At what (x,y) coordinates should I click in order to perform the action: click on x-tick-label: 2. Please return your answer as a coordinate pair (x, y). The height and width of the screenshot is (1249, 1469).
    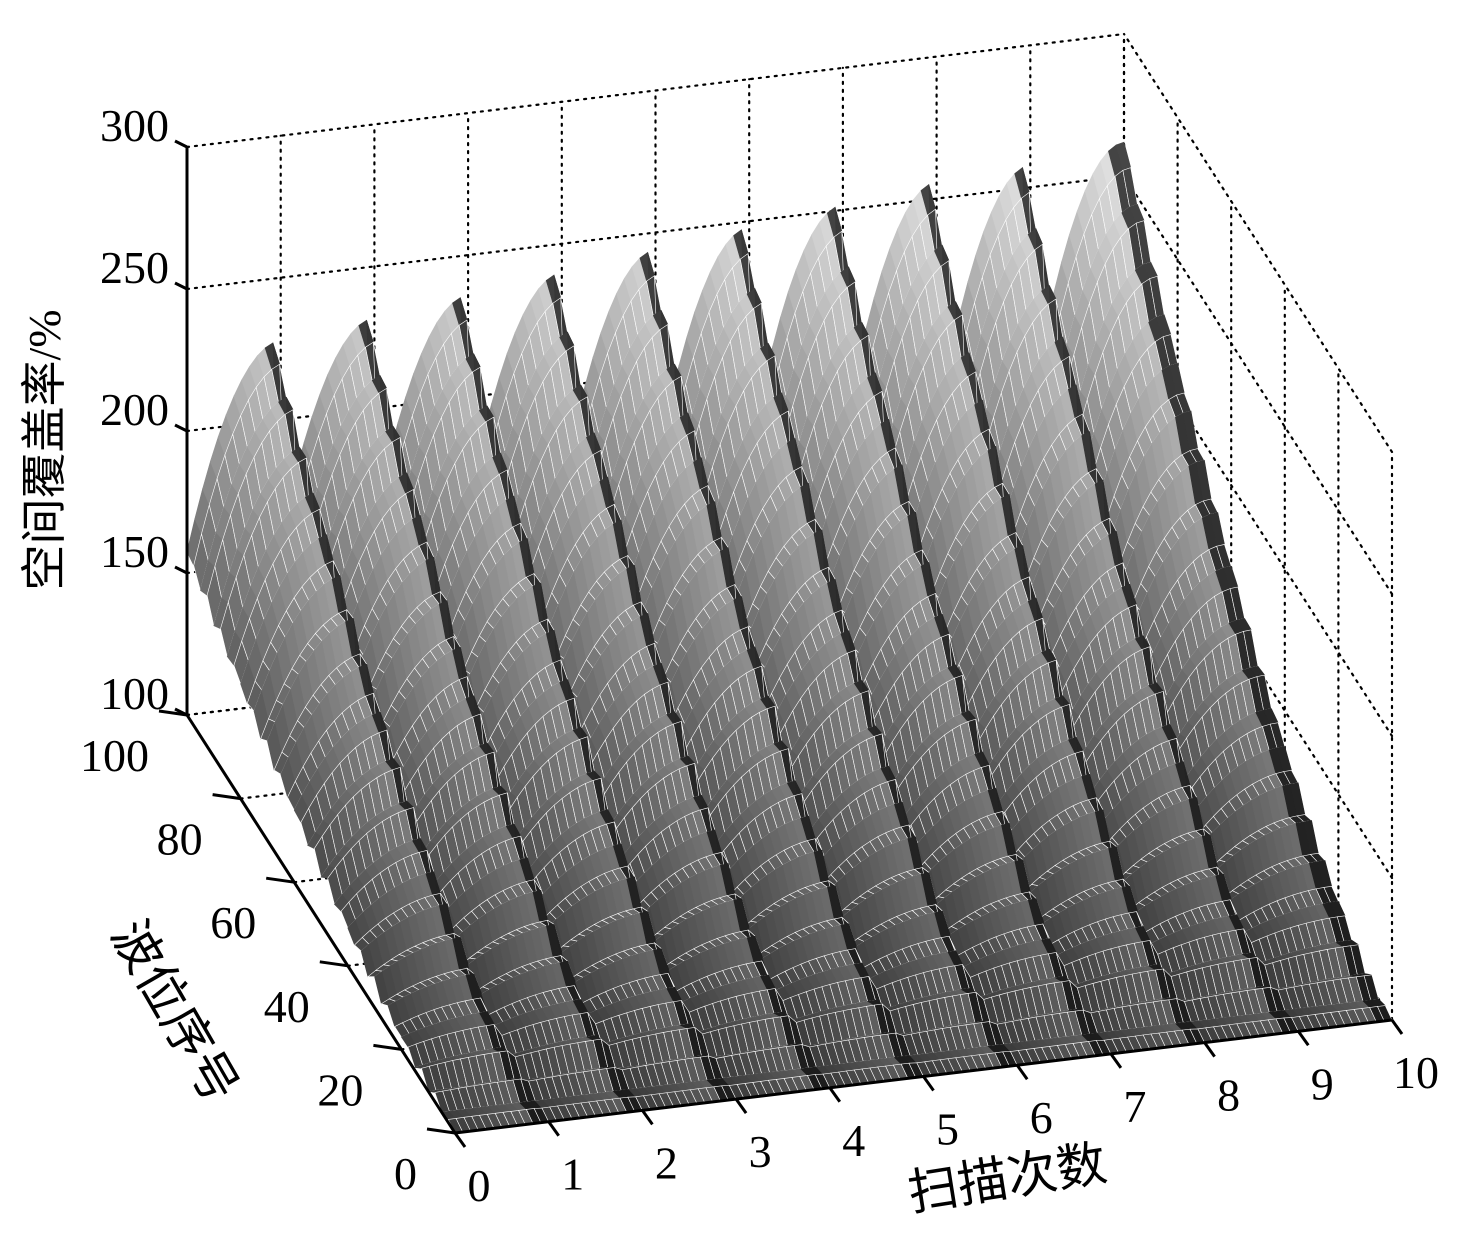
    Looking at the image, I should click on (666, 1162).